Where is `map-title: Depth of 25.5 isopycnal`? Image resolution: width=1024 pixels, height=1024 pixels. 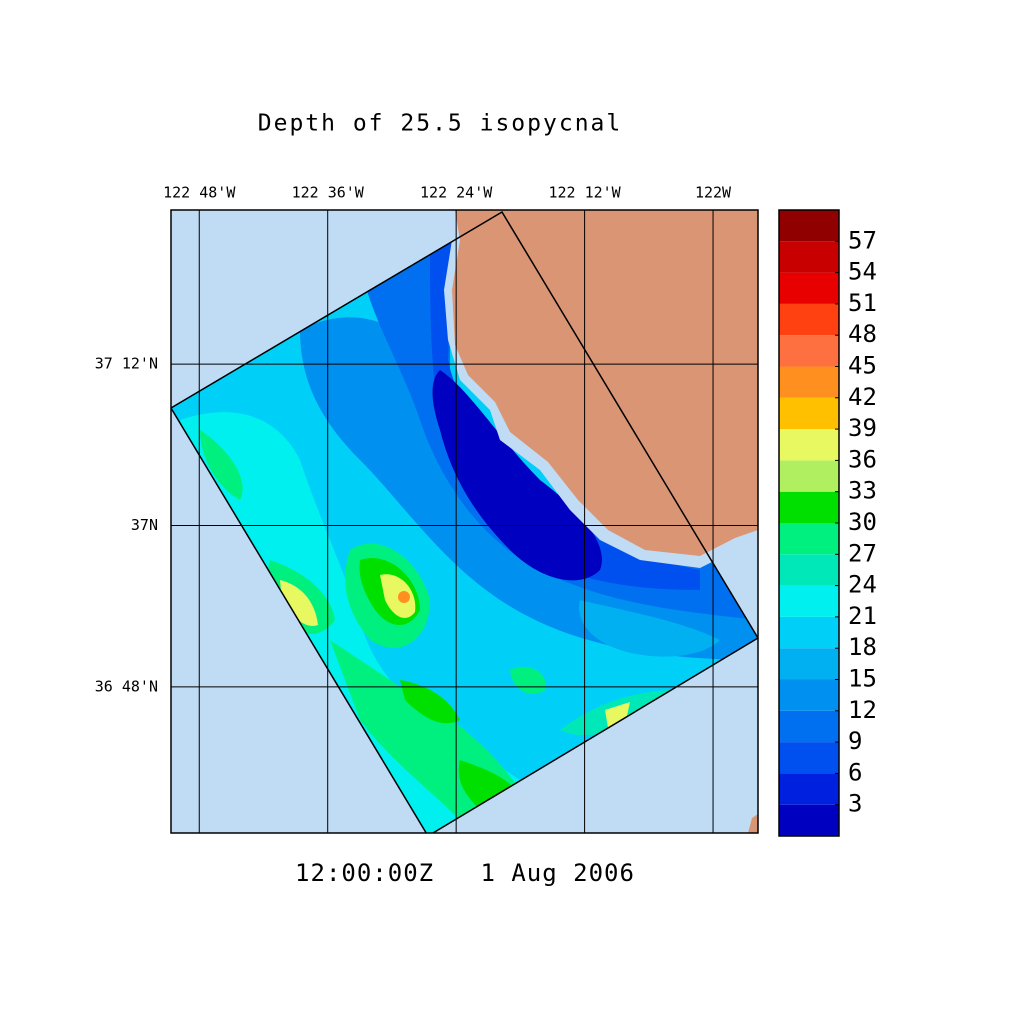 map-title: Depth of 25.5 isopycnal is located at coordinates (440, 124).